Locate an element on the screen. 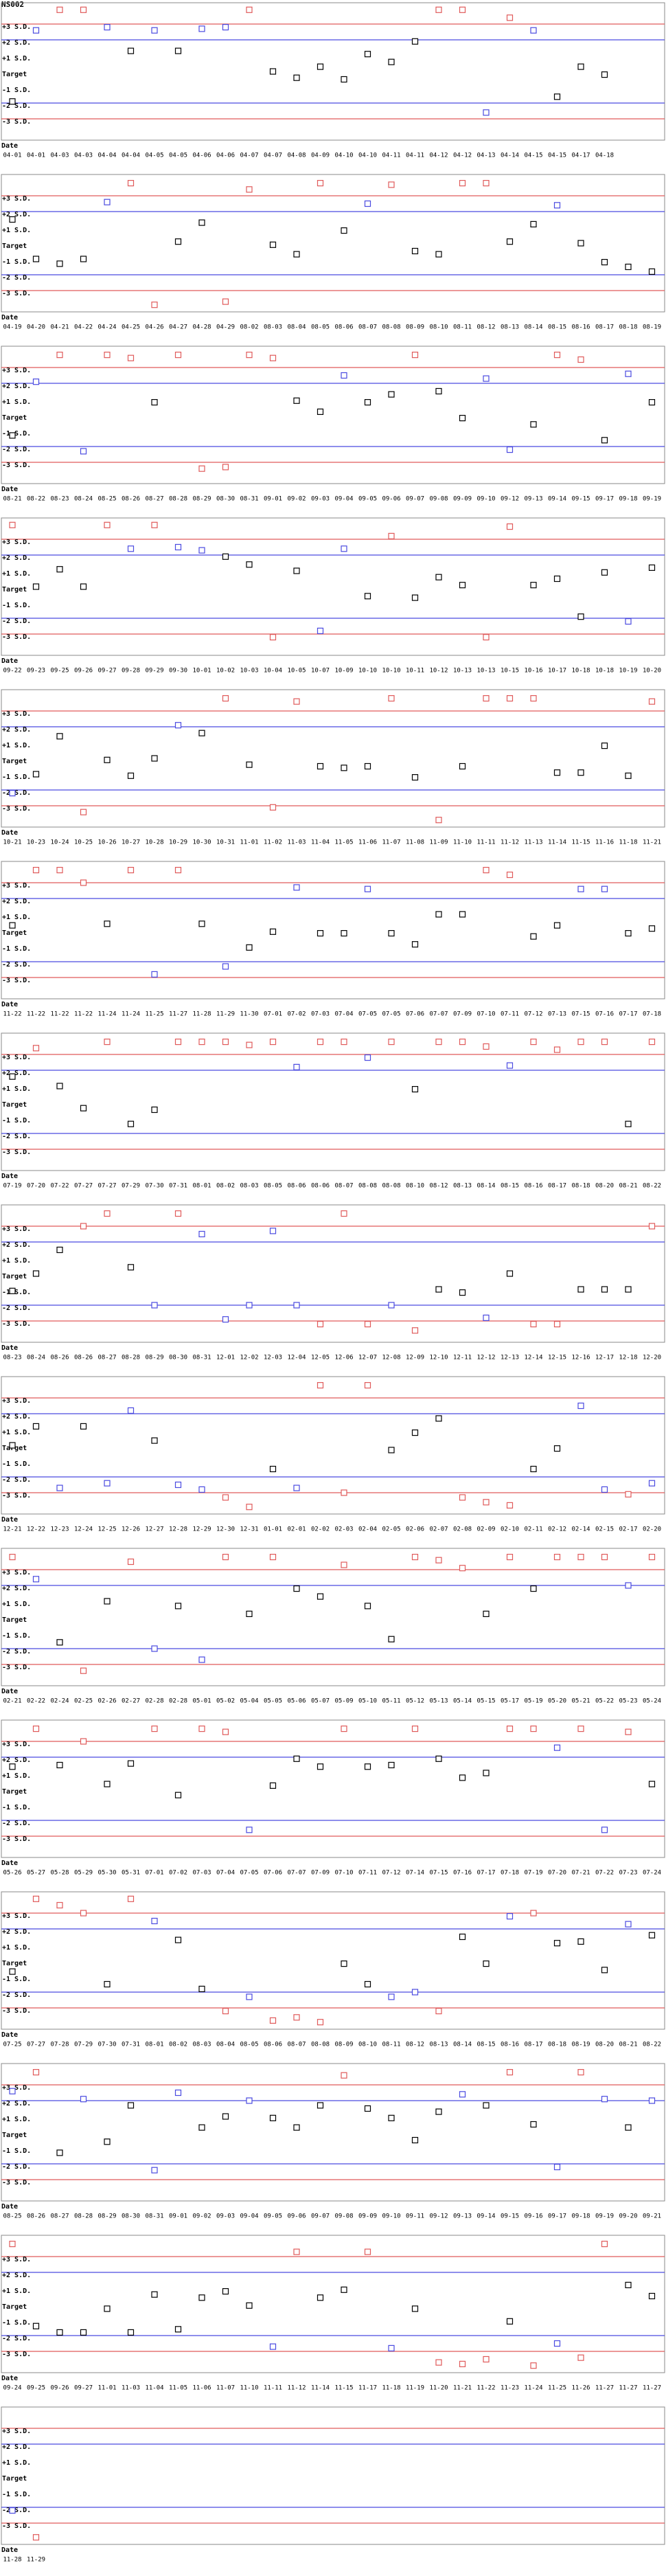 The width and height of the screenshot is (666, 2576). x-tick-label: 09-26 is located at coordinates (59, 2388).